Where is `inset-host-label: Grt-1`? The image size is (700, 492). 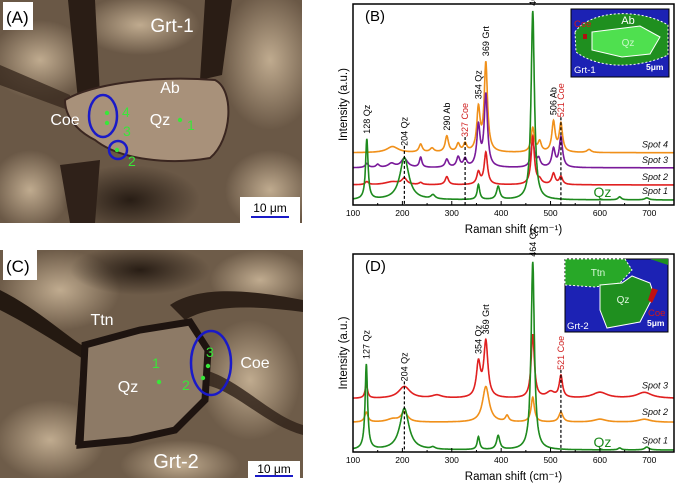
inset-host-label: Grt-1 is located at coordinates (585, 70).